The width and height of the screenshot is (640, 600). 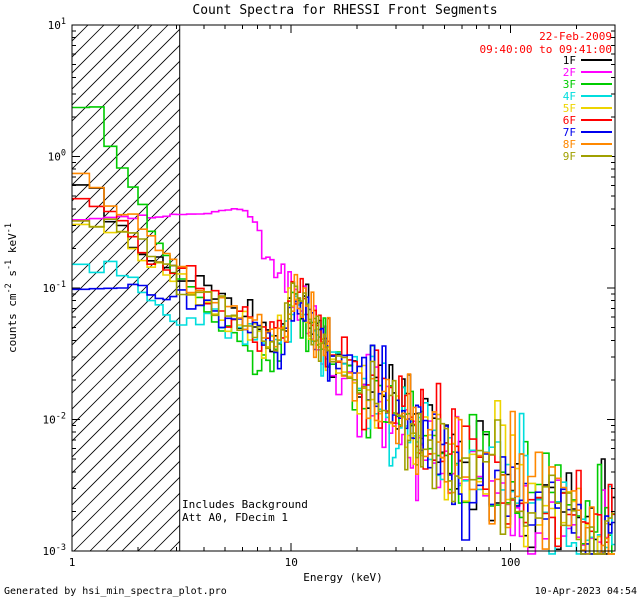 What do you see at coordinates (235, 517) in the screenshot?
I see `annotation-attenuator-state: Att A0, FDecim 1` at bounding box center [235, 517].